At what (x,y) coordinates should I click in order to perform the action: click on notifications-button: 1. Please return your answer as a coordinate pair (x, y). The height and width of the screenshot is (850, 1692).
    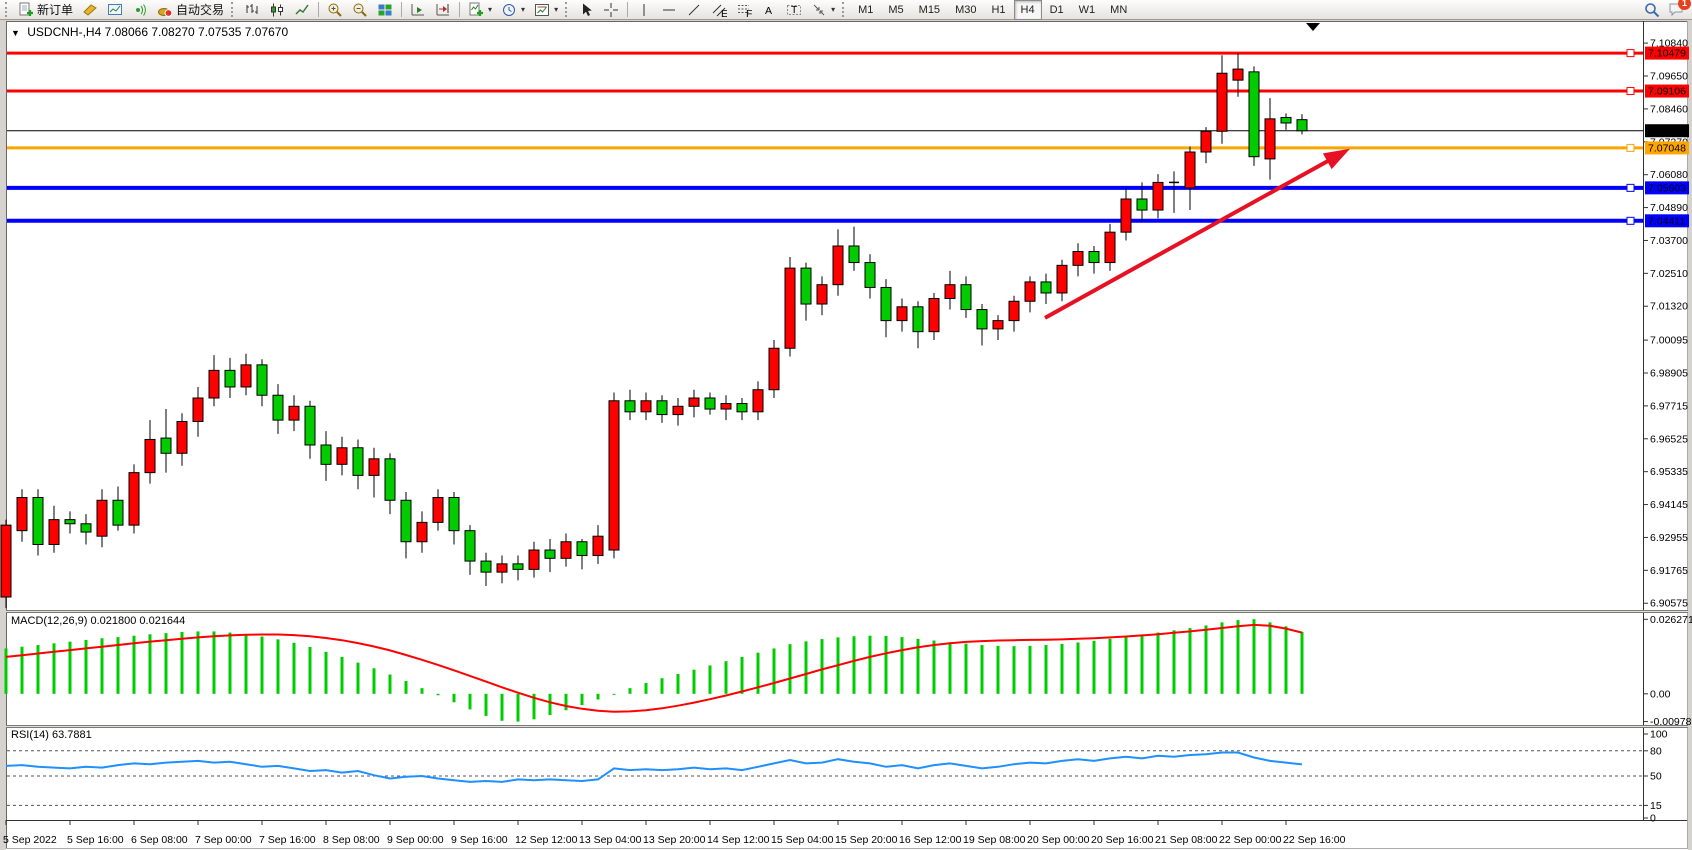
    Looking at the image, I should click on (1679, 9).